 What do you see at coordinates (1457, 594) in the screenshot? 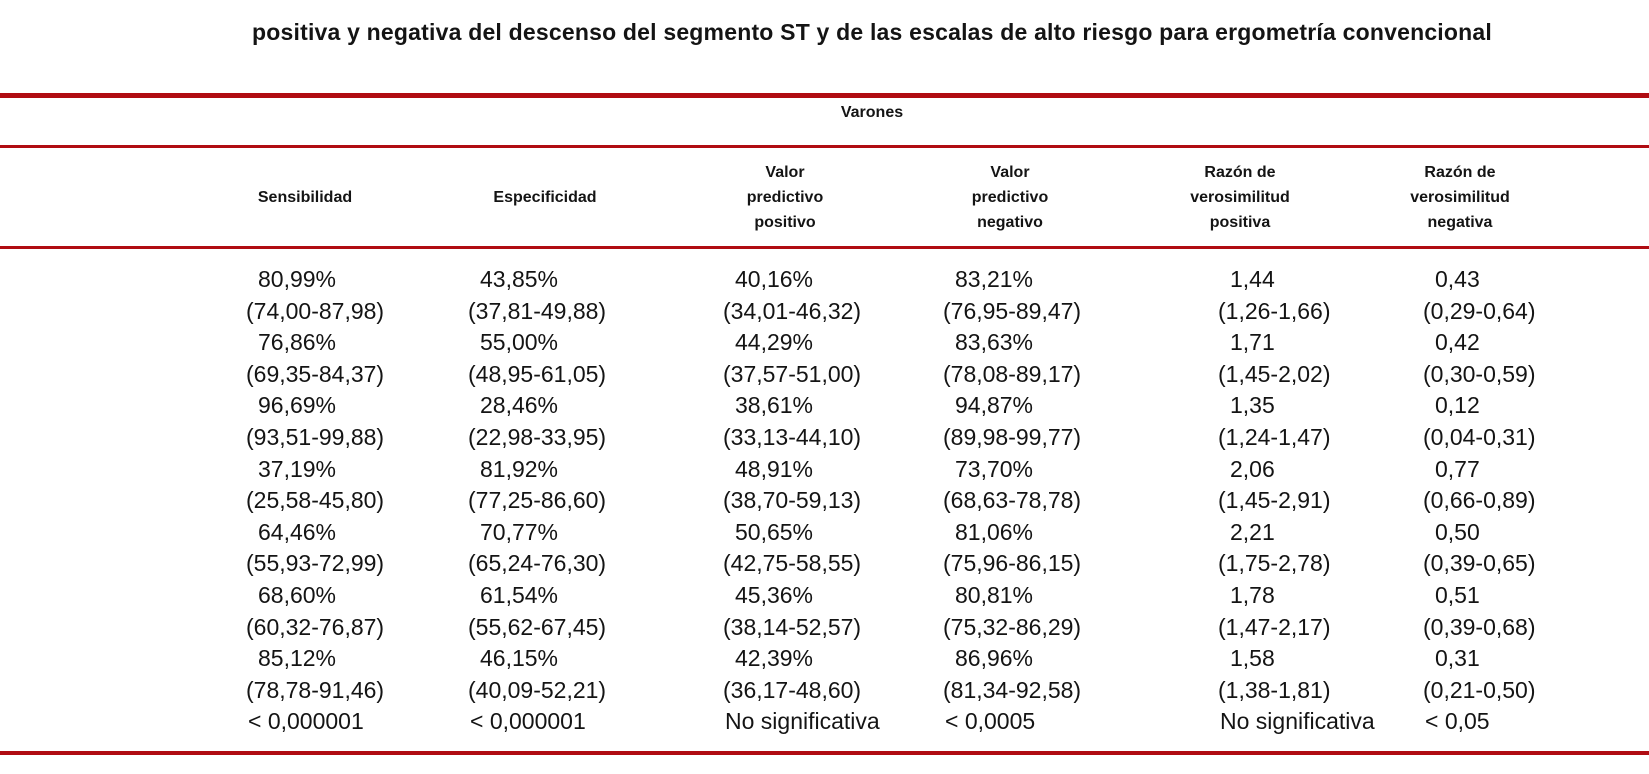
I see `table-cell-value: 0,51` at bounding box center [1457, 594].